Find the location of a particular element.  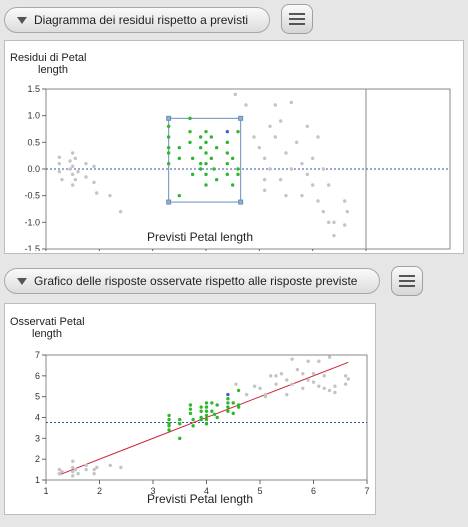

hamburger-menu-icon is located at coordinates (407, 276).